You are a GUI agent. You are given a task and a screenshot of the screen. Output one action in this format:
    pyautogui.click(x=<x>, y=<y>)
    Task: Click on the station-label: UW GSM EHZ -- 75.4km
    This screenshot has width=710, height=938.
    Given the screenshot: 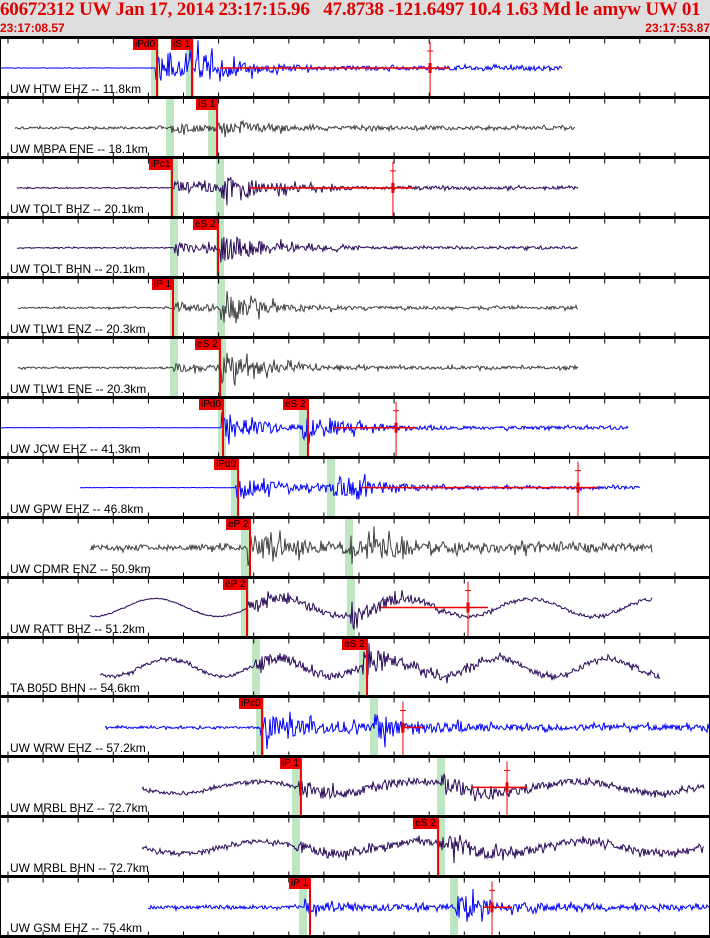 What is the action you would take?
    pyautogui.click(x=76, y=928)
    